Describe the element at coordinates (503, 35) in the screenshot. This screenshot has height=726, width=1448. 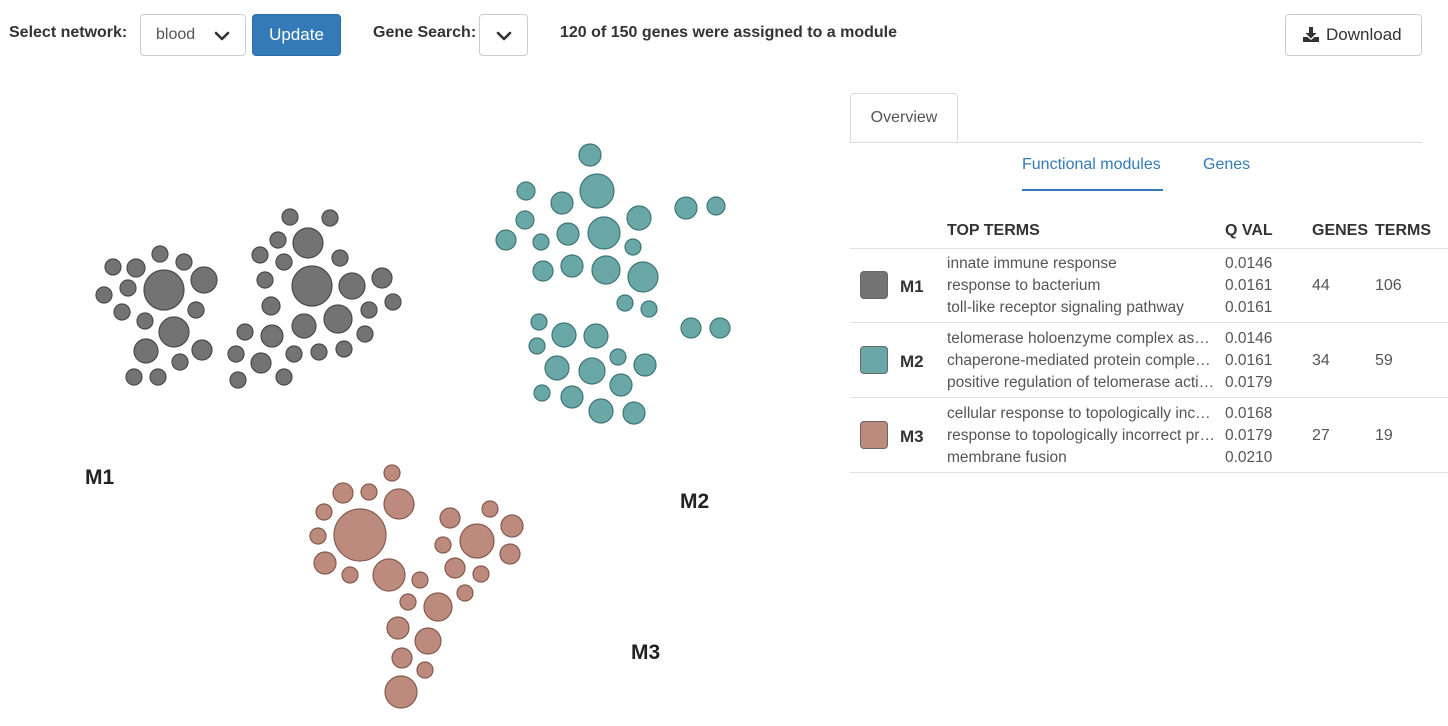
I see `gene-search-select` at that location.